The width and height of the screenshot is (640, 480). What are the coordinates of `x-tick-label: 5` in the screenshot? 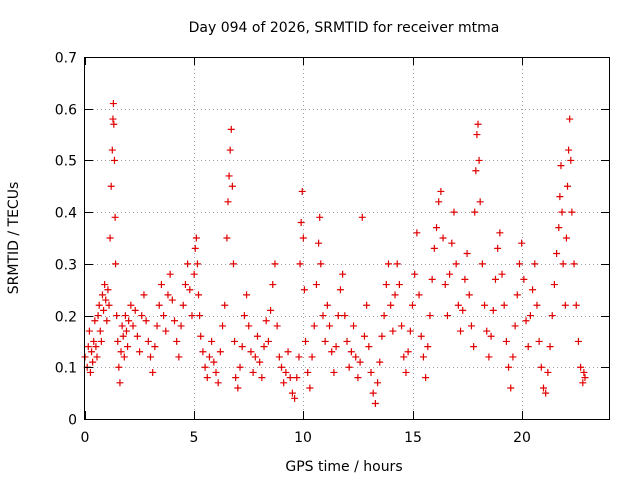 It's located at (194, 438).